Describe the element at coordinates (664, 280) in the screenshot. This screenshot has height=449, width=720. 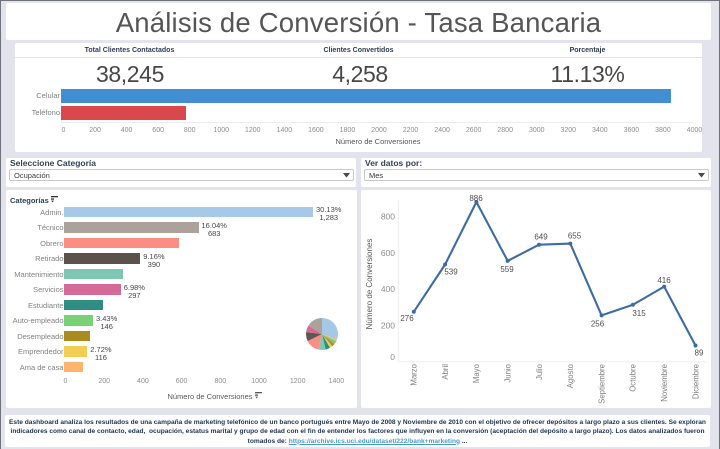
I see `svg-text: 416` at that location.